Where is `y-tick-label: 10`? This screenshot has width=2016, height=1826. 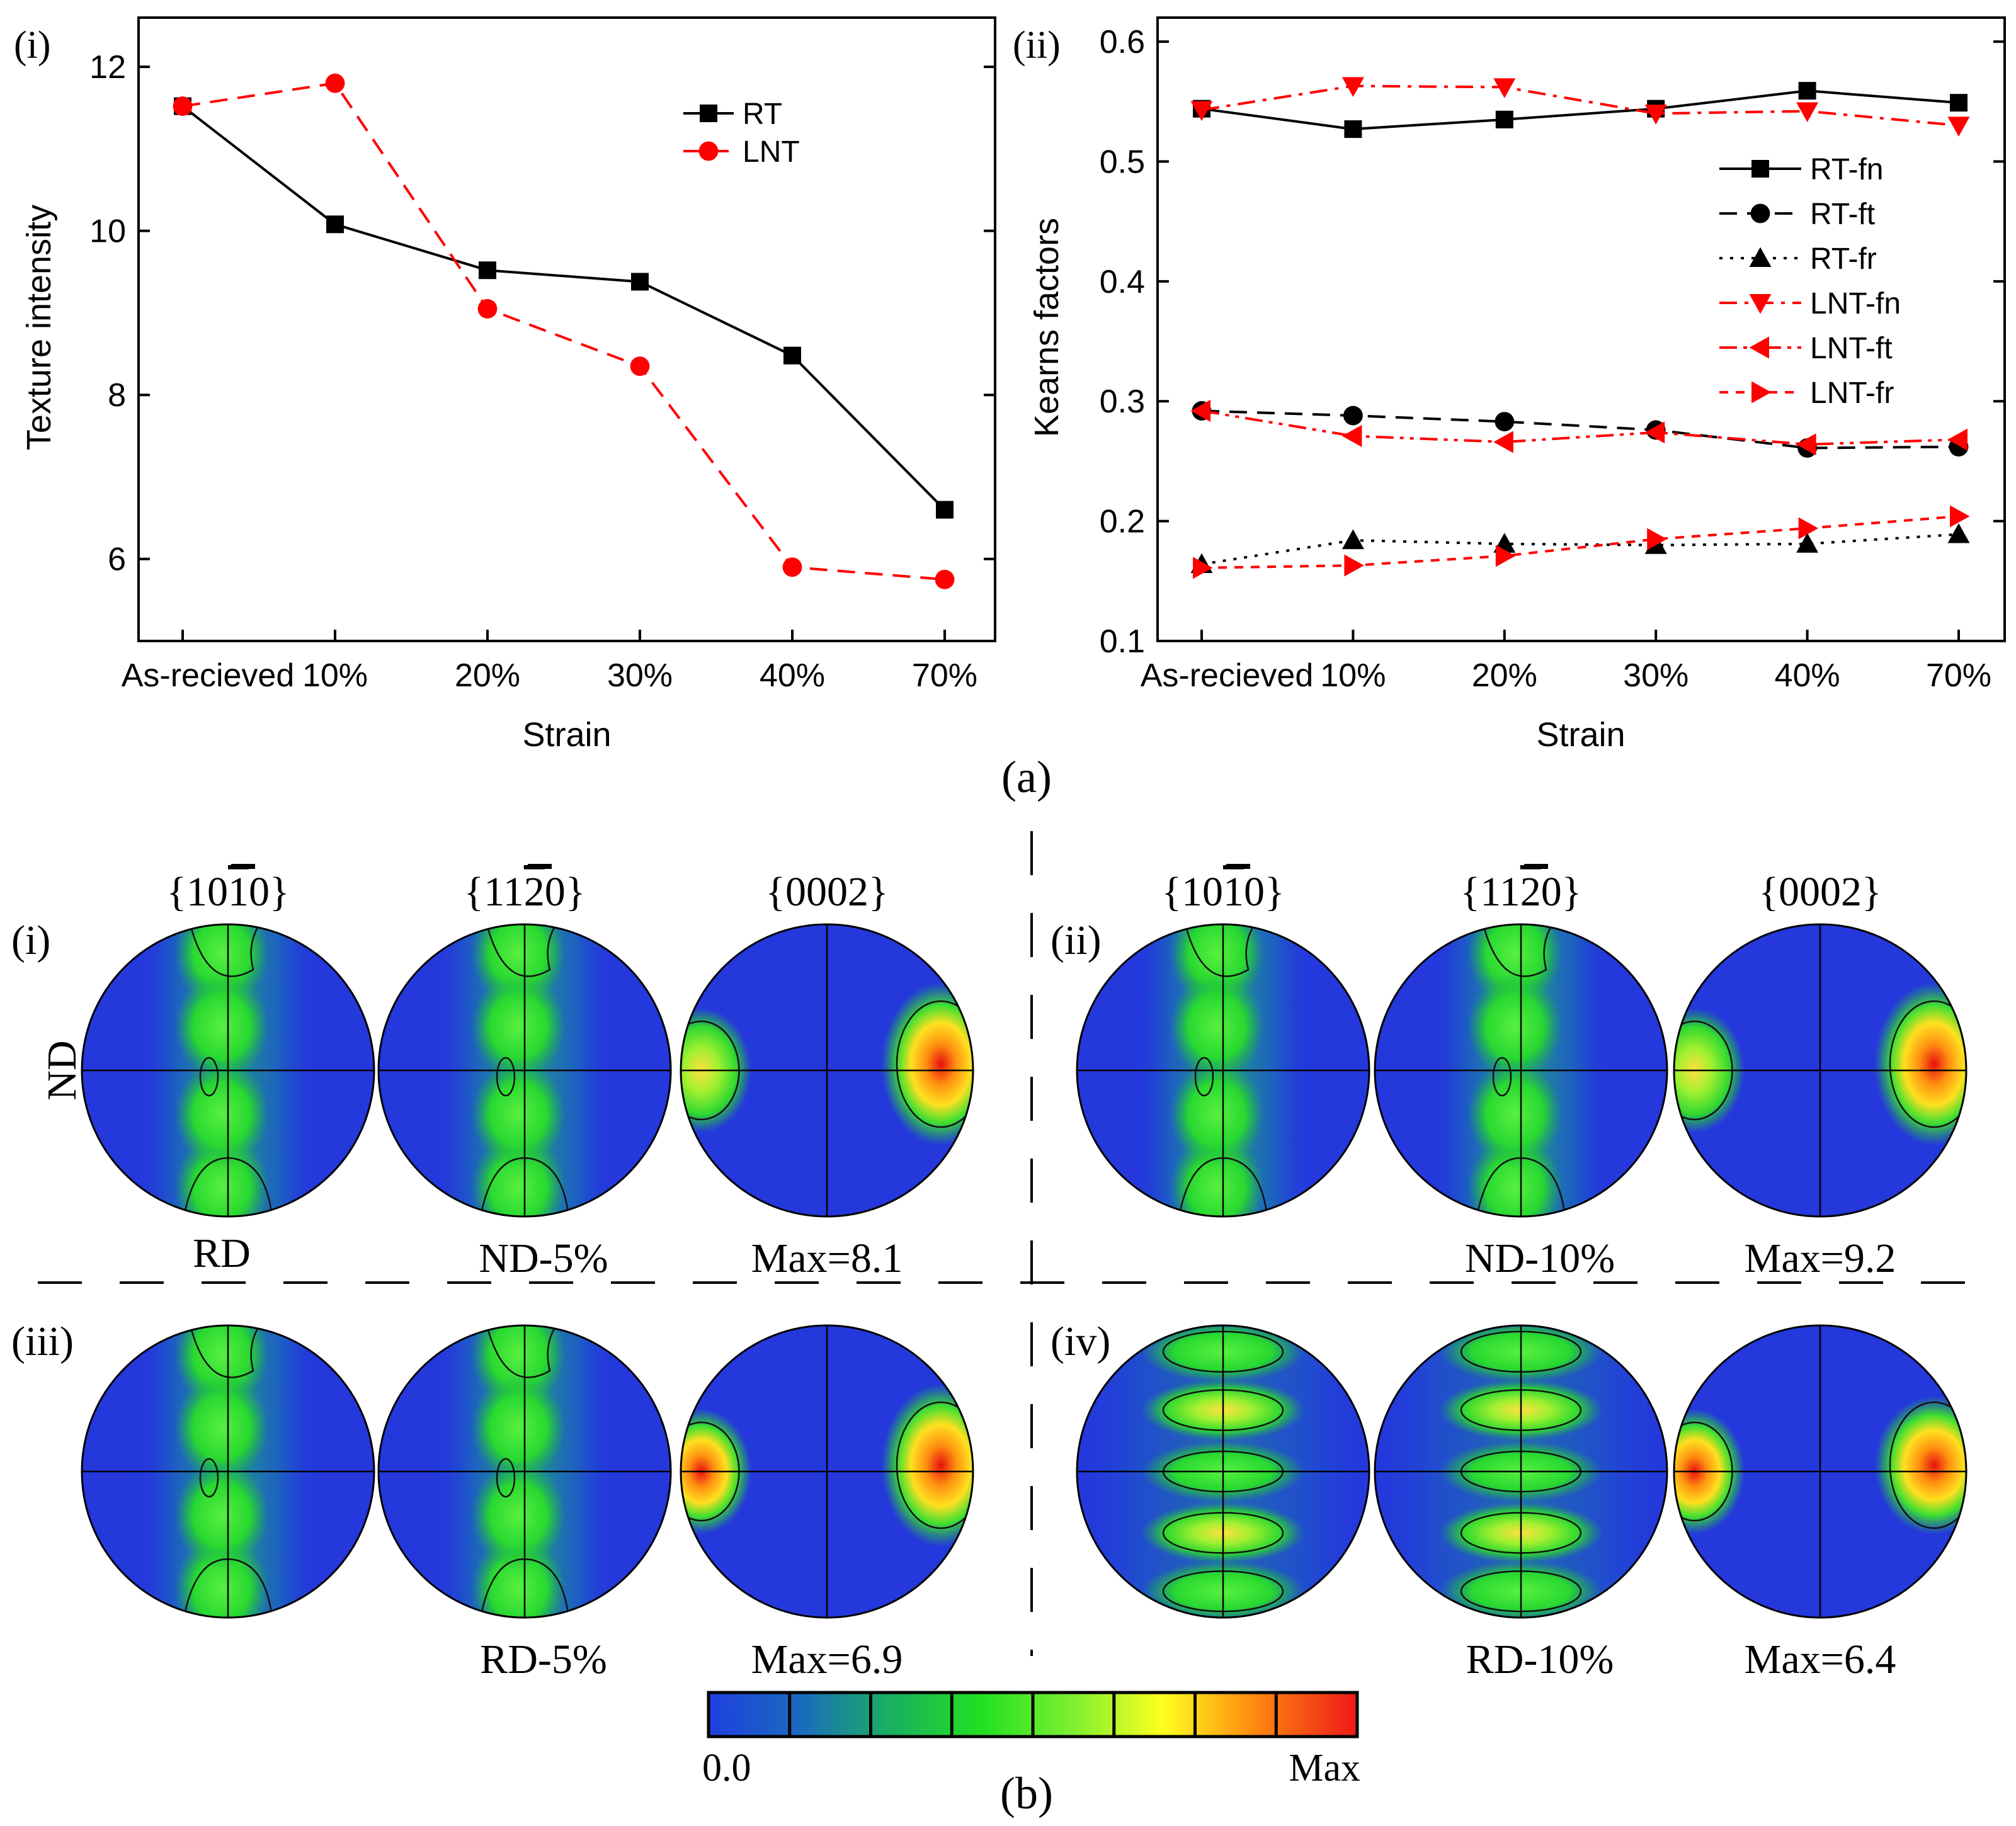 y-tick-label: 10 is located at coordinates (107, 231).